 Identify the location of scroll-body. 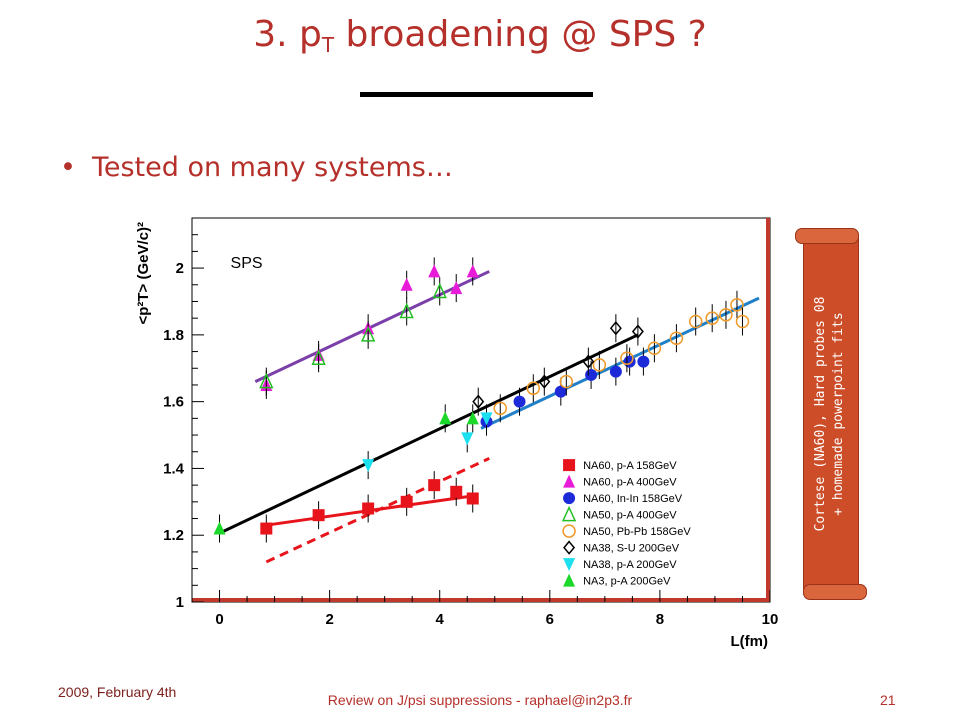
(831, 414).